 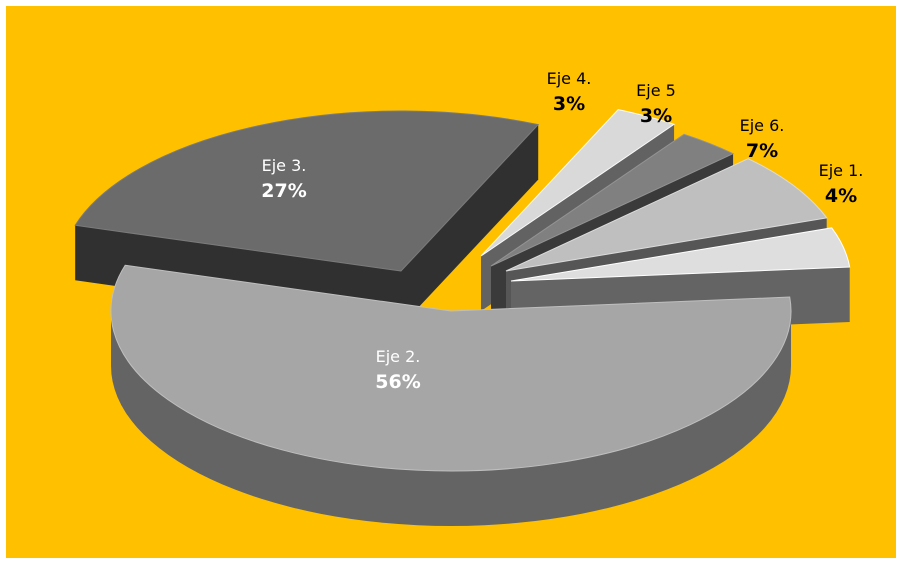 What do you see at coordinates (762, 125) in the screenshot?
I see `slice-label: Eje 6.` at bounding box center [762, 125].